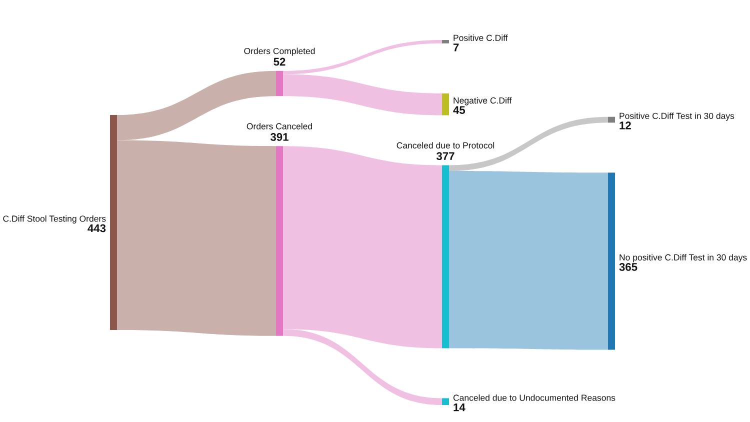 This screenshot has height=422, width=750. What do you see at coordinates (534, 397) in the screenshot?
I see `category-label: Canceled due to Undocumented Reasons` at bounding box center [534, 397].